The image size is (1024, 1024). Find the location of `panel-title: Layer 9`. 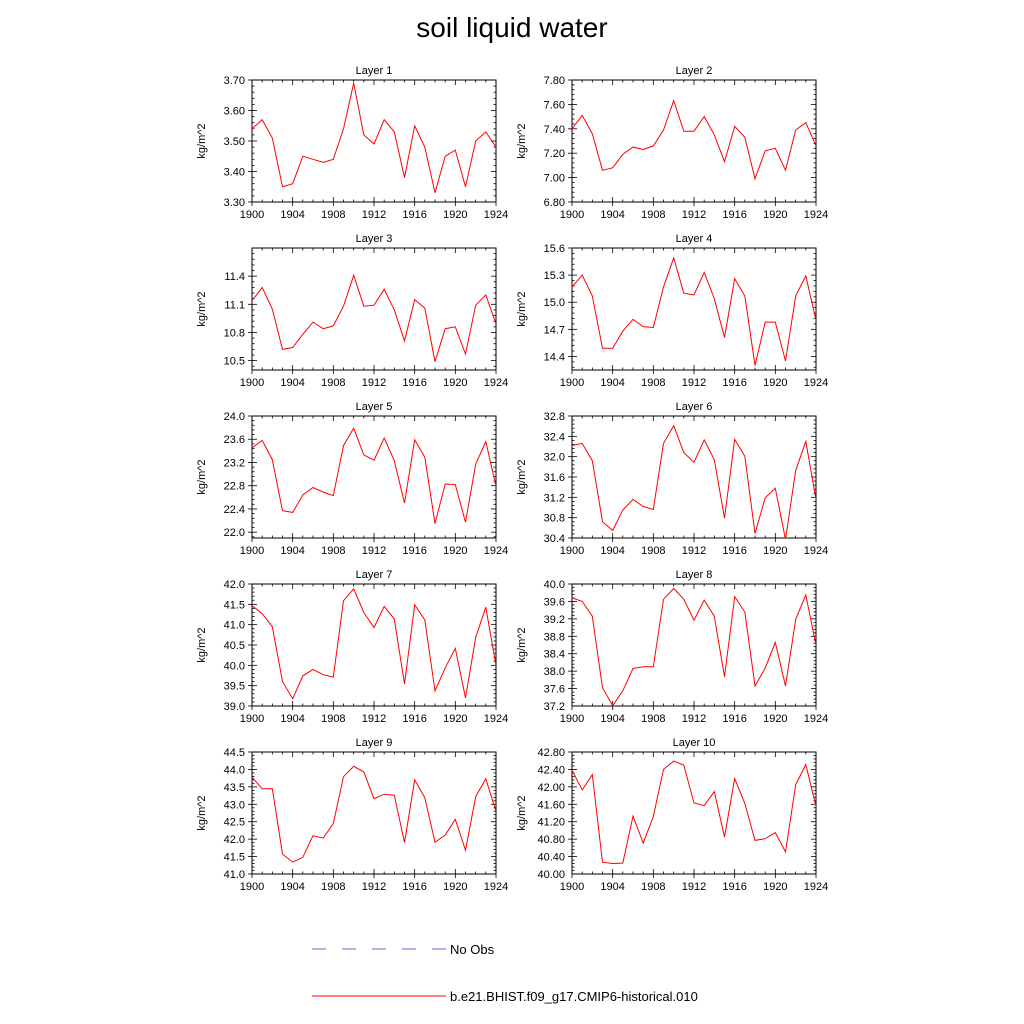

panel-title: Layer 9 is located at coordinates (374, 743).